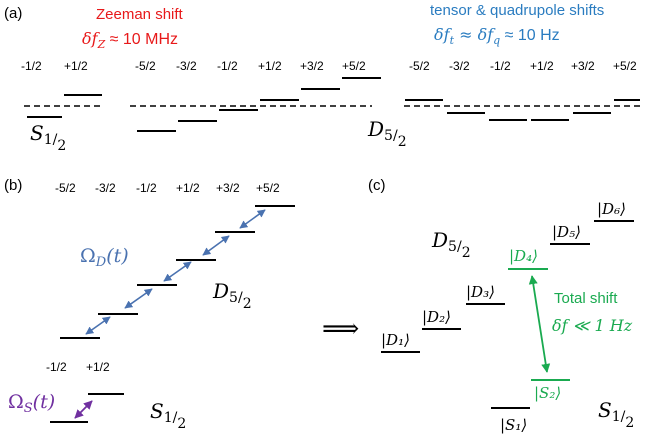  I want to click on zeeman-shift-formula: δfZ ≈ 10 MHz, so click(130, 40).